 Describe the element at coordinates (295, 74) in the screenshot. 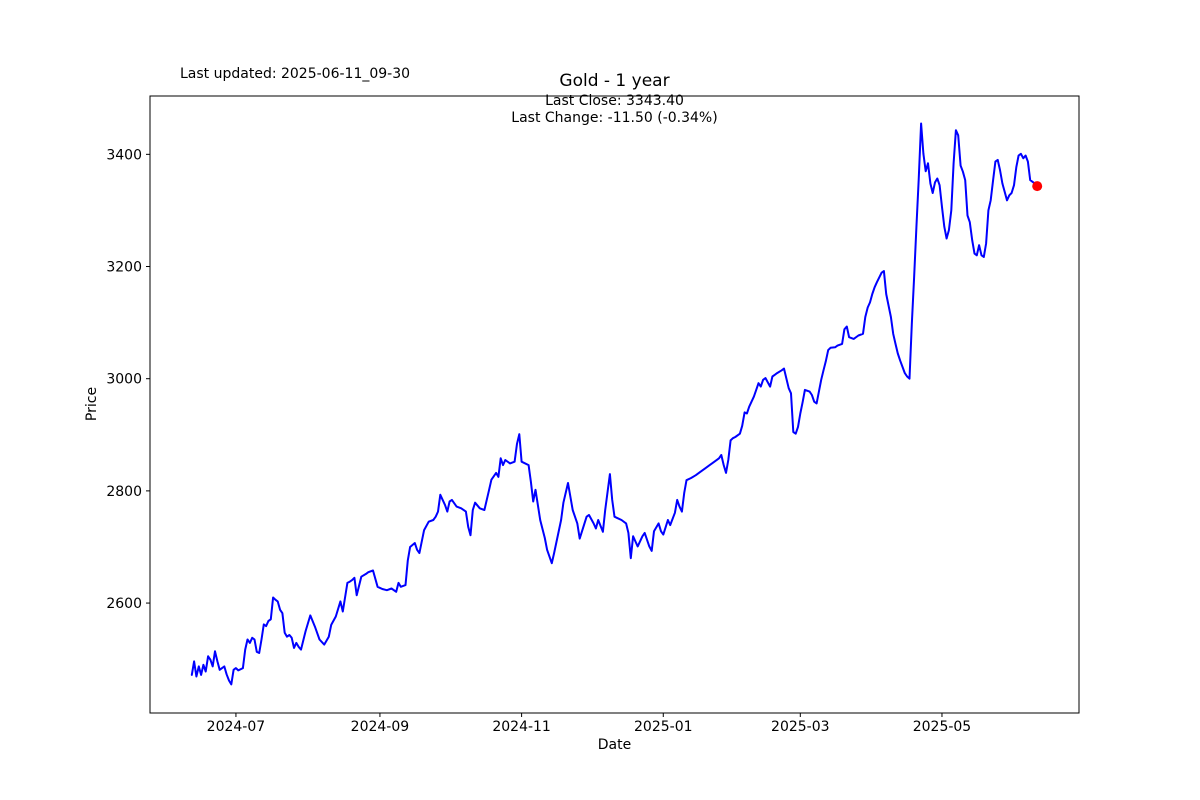

I see `last-updated-text: Last updated: 2025-06-11_09-30` at that location.